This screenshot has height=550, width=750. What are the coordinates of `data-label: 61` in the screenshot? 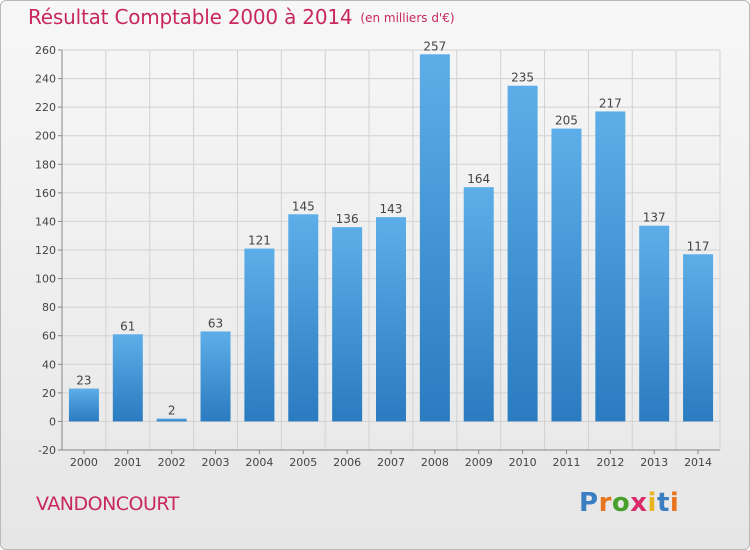 It's located at (127, 326).